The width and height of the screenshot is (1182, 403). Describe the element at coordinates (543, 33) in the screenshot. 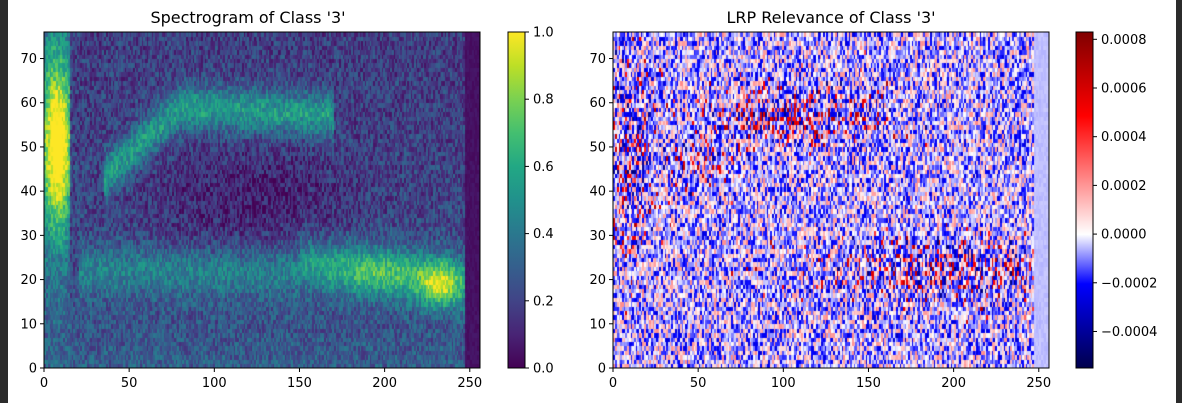

I see `colorbar-tick-label: 1.0` at that location.